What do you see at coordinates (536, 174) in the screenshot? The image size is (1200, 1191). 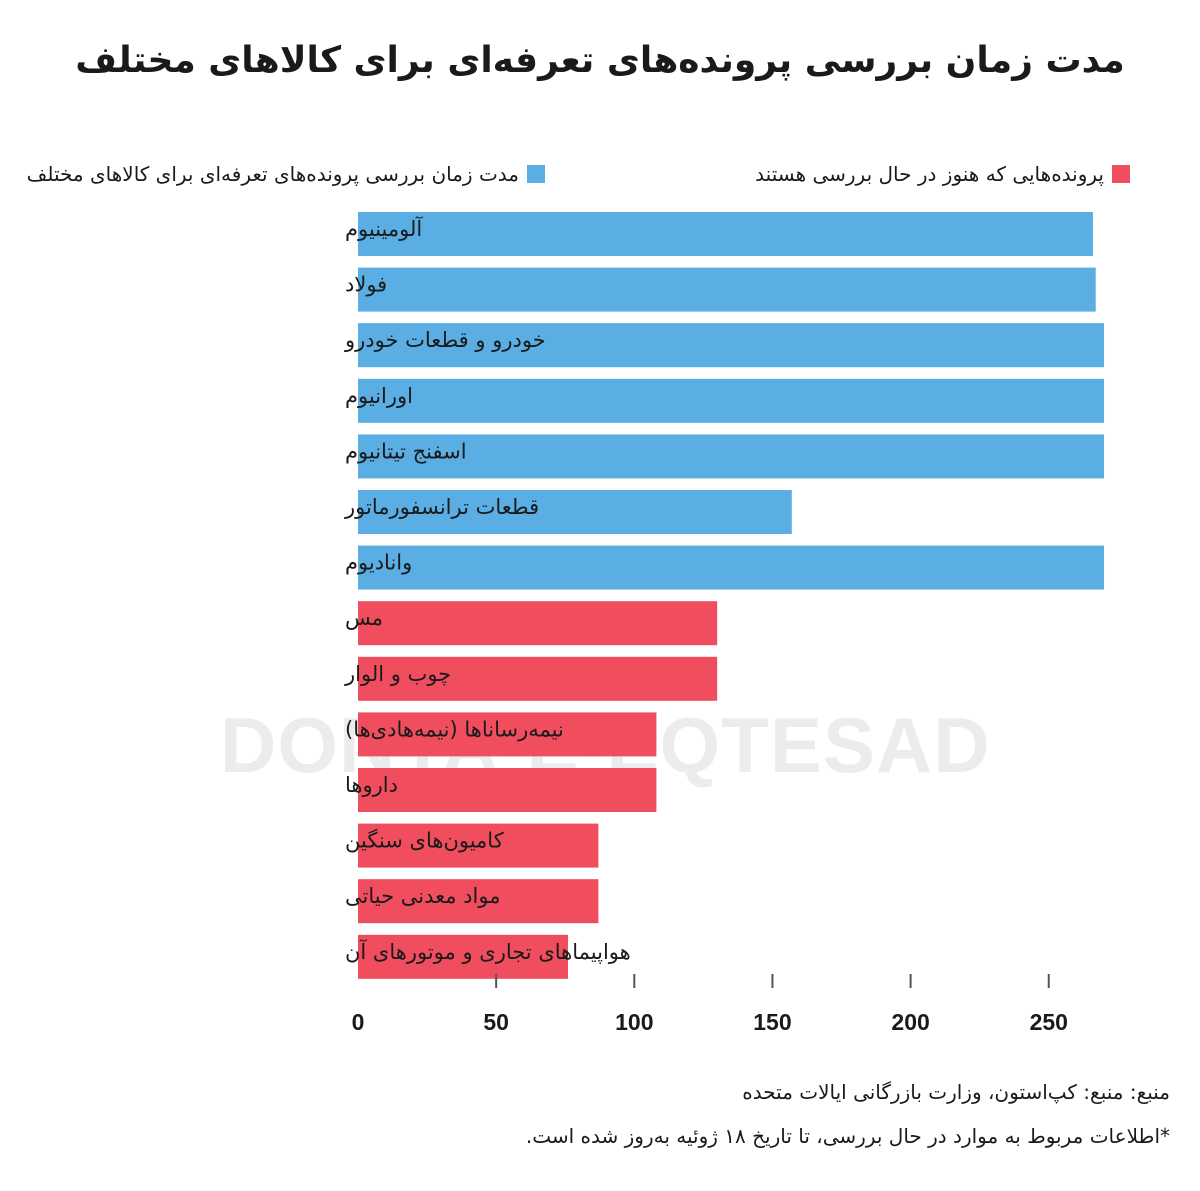 I see `legend-swatch-duration` at bounding box center [536, 174].